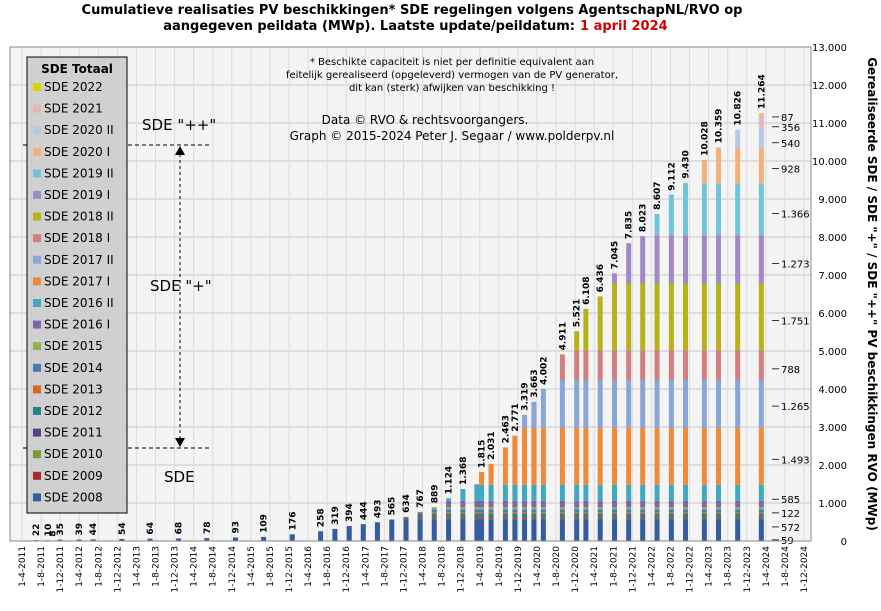 The width and height of the screenshot is (881, 611). What do you see at coordinates (80, 566) in the screenshot?
I see `x-tick-label: 1-4-2012` at bounding box center [80, 566].